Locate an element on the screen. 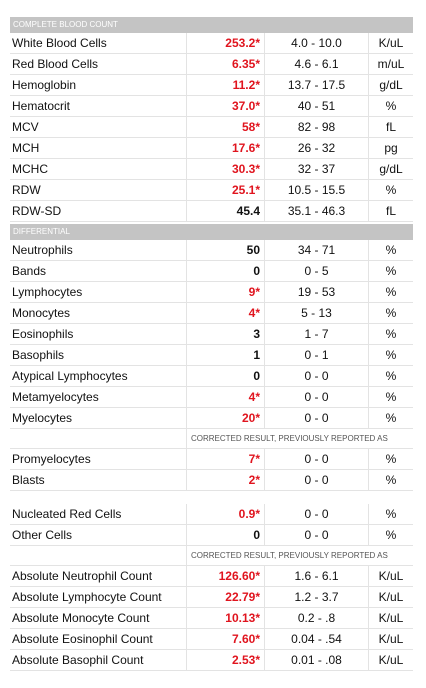  result-value: 50 is located at coordinates (226, 250).